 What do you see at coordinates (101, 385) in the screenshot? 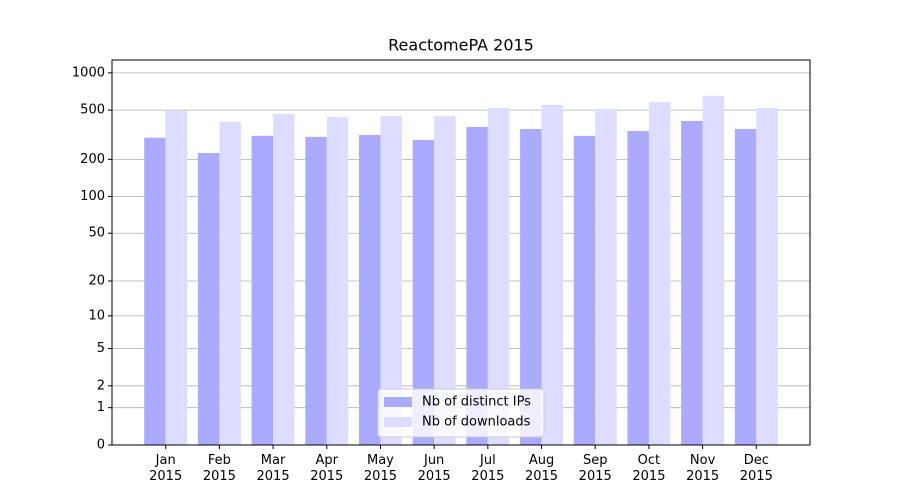
I see `y-tick-label: 2` at bounding box center [101, 385].